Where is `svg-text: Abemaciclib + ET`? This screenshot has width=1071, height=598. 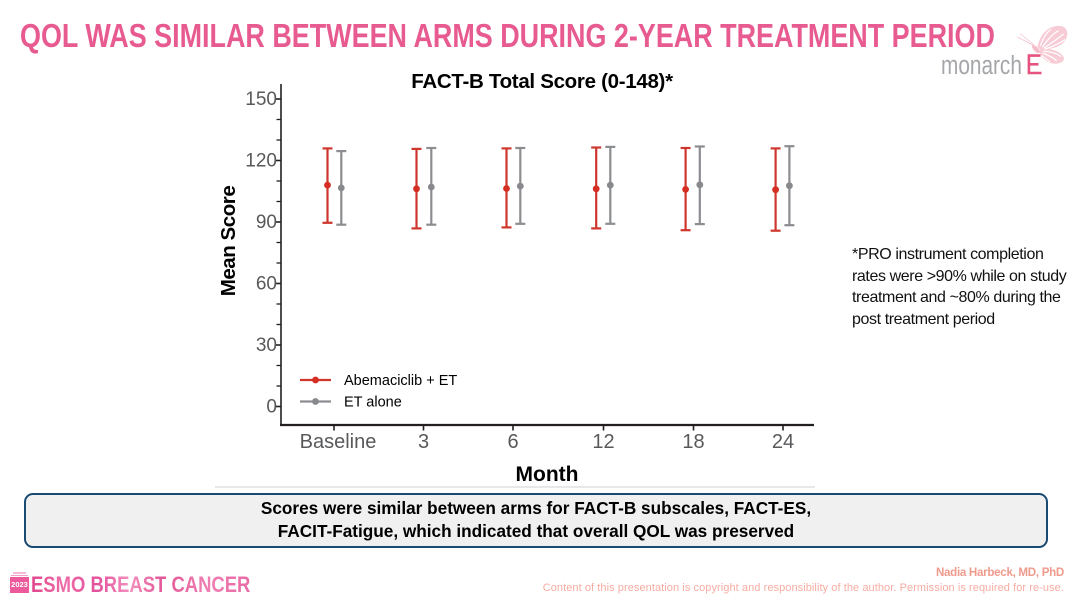 svg-text: Abemaciclib + ET is located at coordinates (400, 381).